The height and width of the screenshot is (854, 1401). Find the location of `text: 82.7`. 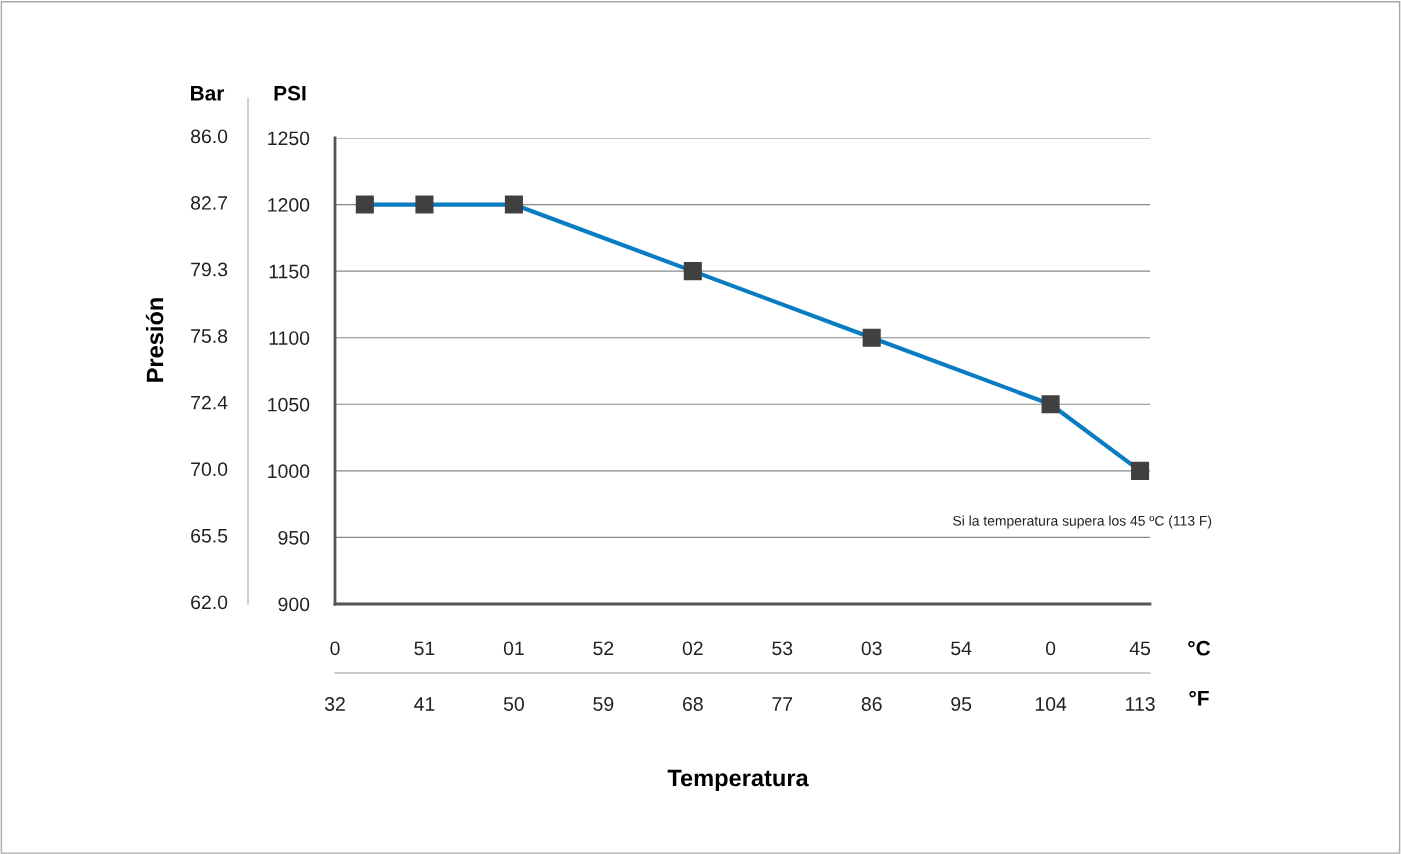

text: 82.7 is located at coordinates (209, 203).